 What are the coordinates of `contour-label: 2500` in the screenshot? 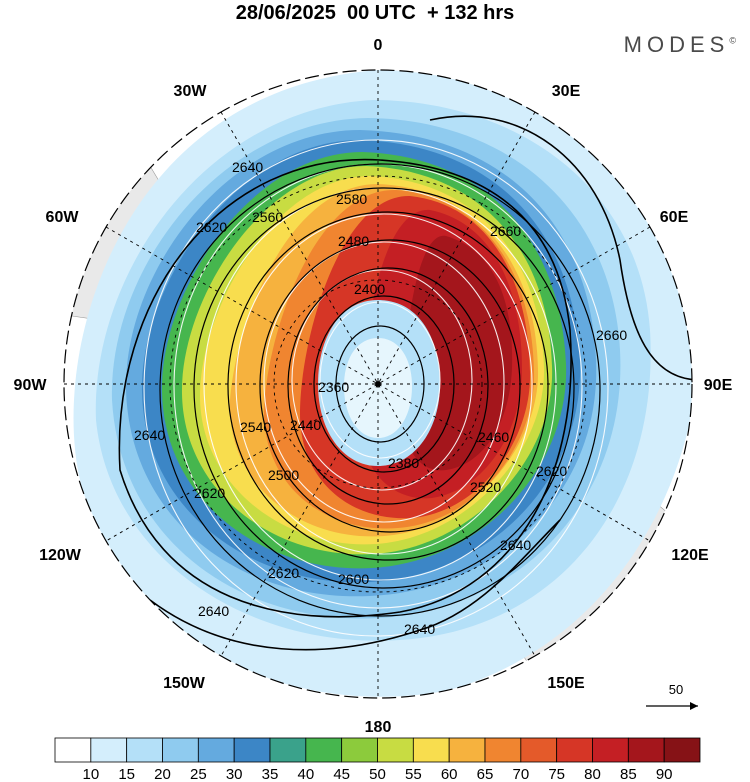 It's located at (283, 475).